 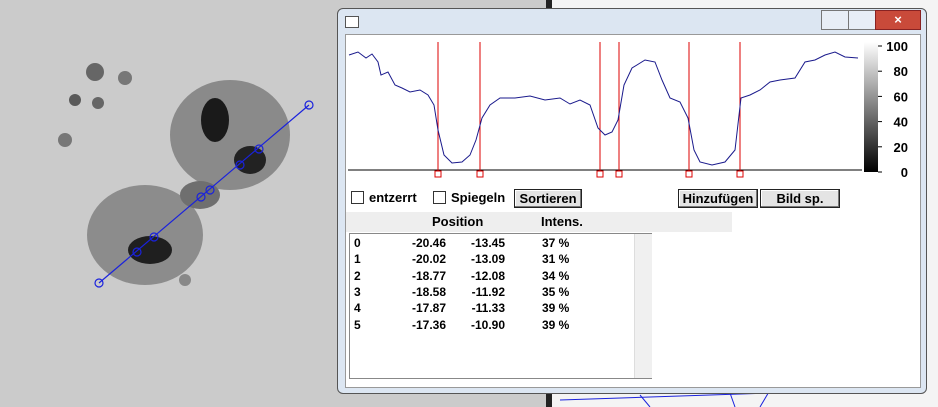 What do you see at coordinates (428, 291) in the screenshot?
I see `cell: -18.58` at bounding box center [428, 291].